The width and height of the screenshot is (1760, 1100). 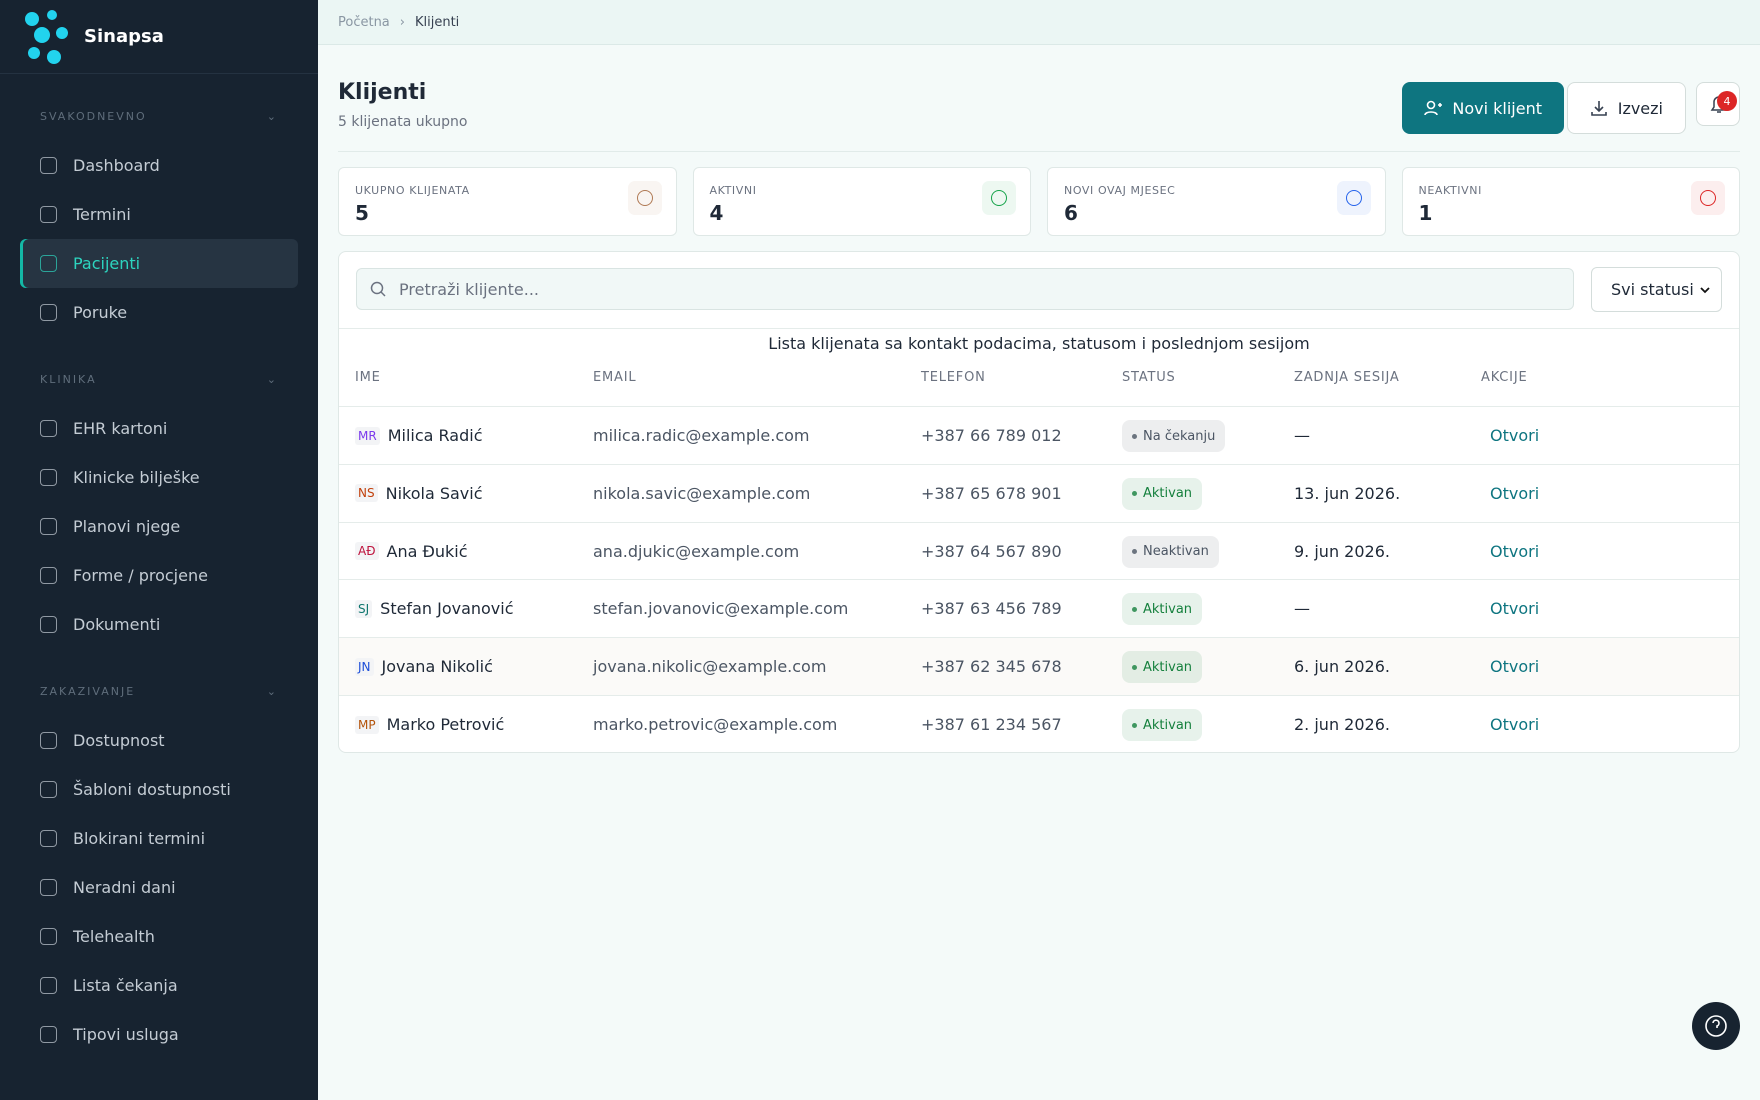 I want to click on phone: +387 62 345 678, so click(x=991, y=667).